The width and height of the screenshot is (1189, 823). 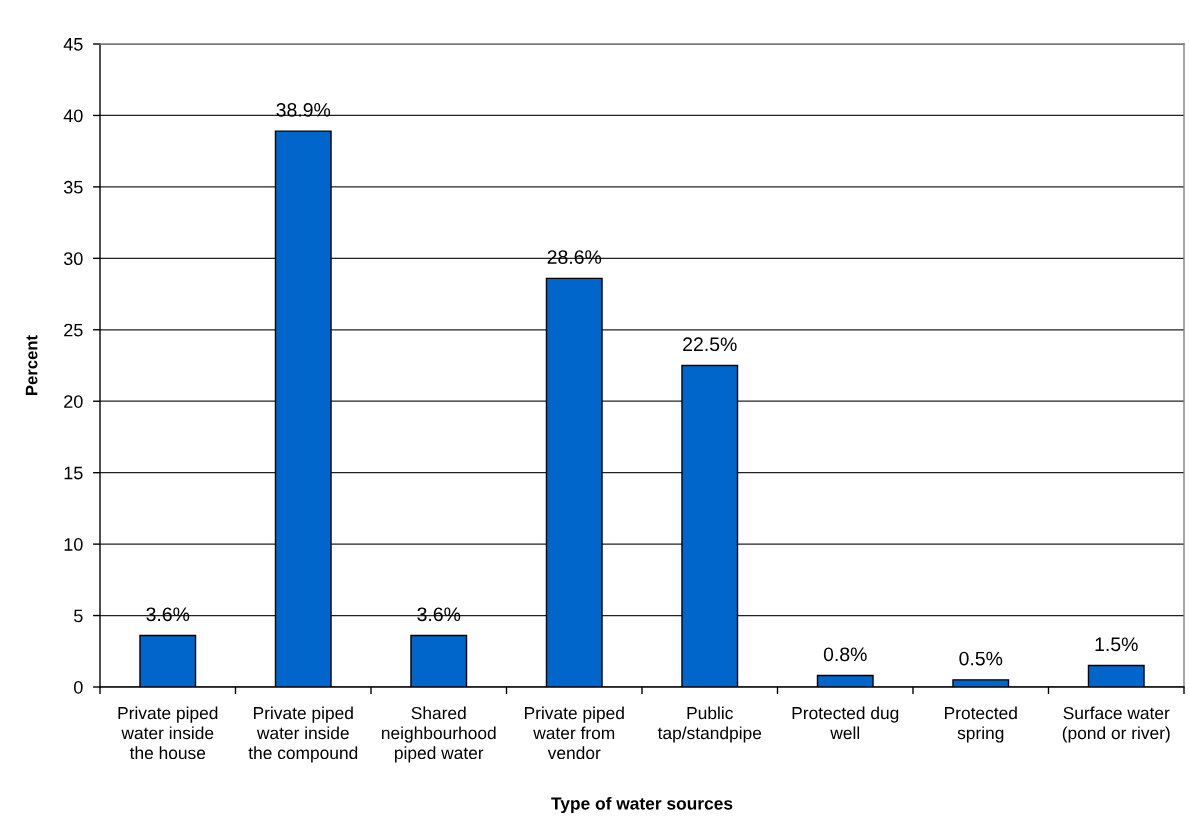 What do you see at coordinates (709, 724) in the screenshot?
I see `x-tick-label: Public tap/standpipe` at bounding box center [709, 724].